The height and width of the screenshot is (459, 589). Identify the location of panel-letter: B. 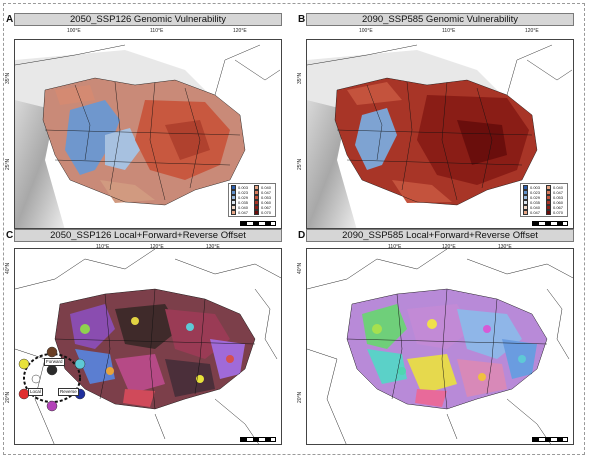
(302, 19).